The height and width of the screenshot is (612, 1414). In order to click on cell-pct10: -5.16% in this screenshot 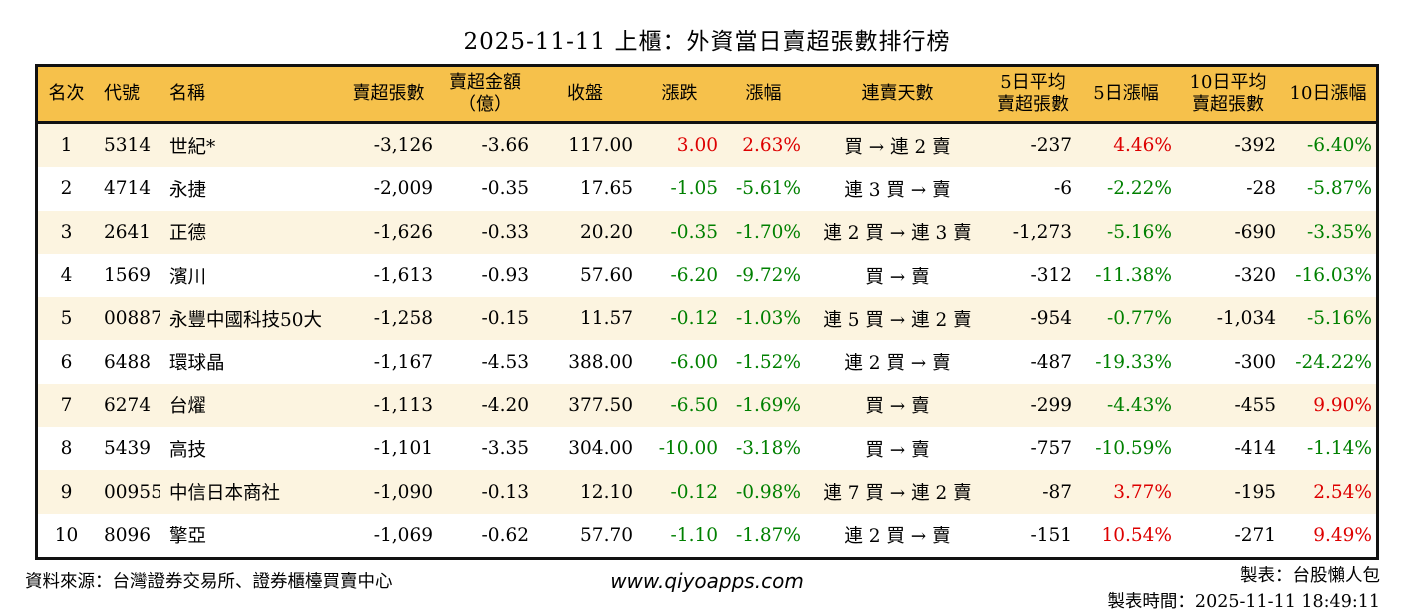, I will do `click(1339, 319)`.